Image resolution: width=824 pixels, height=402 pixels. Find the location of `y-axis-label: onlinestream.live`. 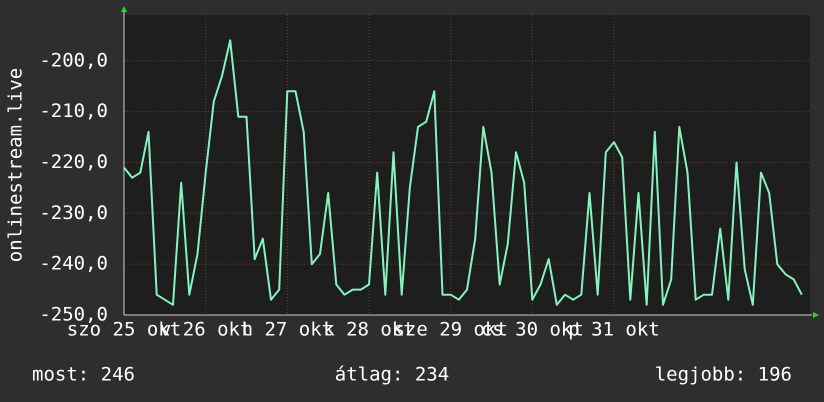

y-axis-label: onlinestream.live is located at coordinates (16, 165).